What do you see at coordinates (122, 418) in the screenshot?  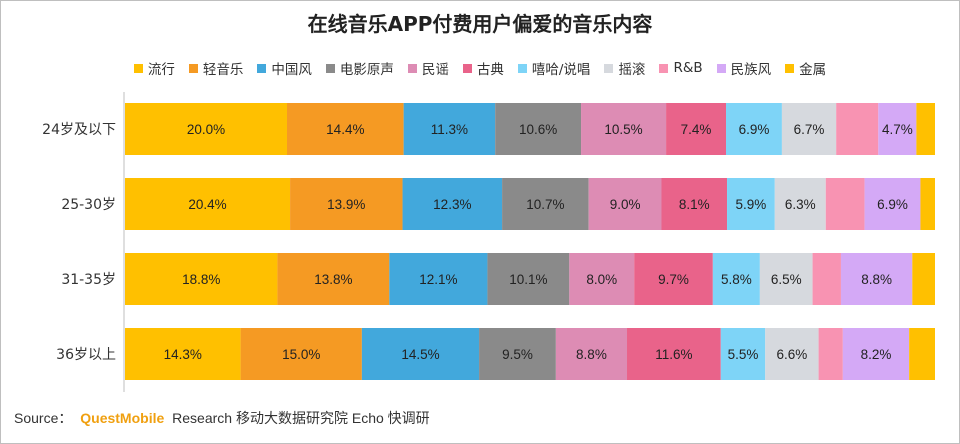 I see `source-brand: QuestMobile` at bounding box center [122, 418].